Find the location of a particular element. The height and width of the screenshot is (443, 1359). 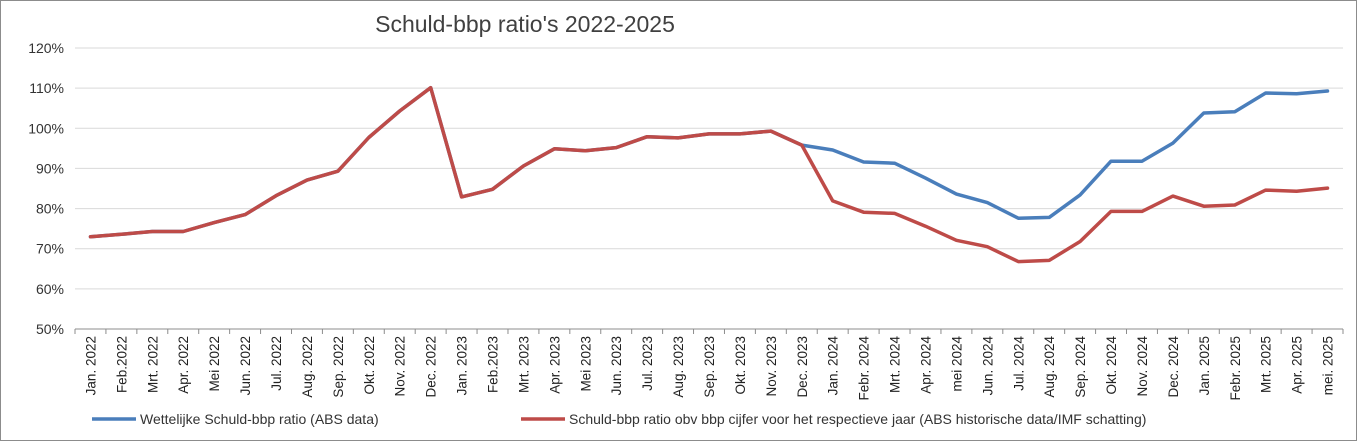

x-tick-label: Mrt. 2024 is located at coordinates (895, 365).